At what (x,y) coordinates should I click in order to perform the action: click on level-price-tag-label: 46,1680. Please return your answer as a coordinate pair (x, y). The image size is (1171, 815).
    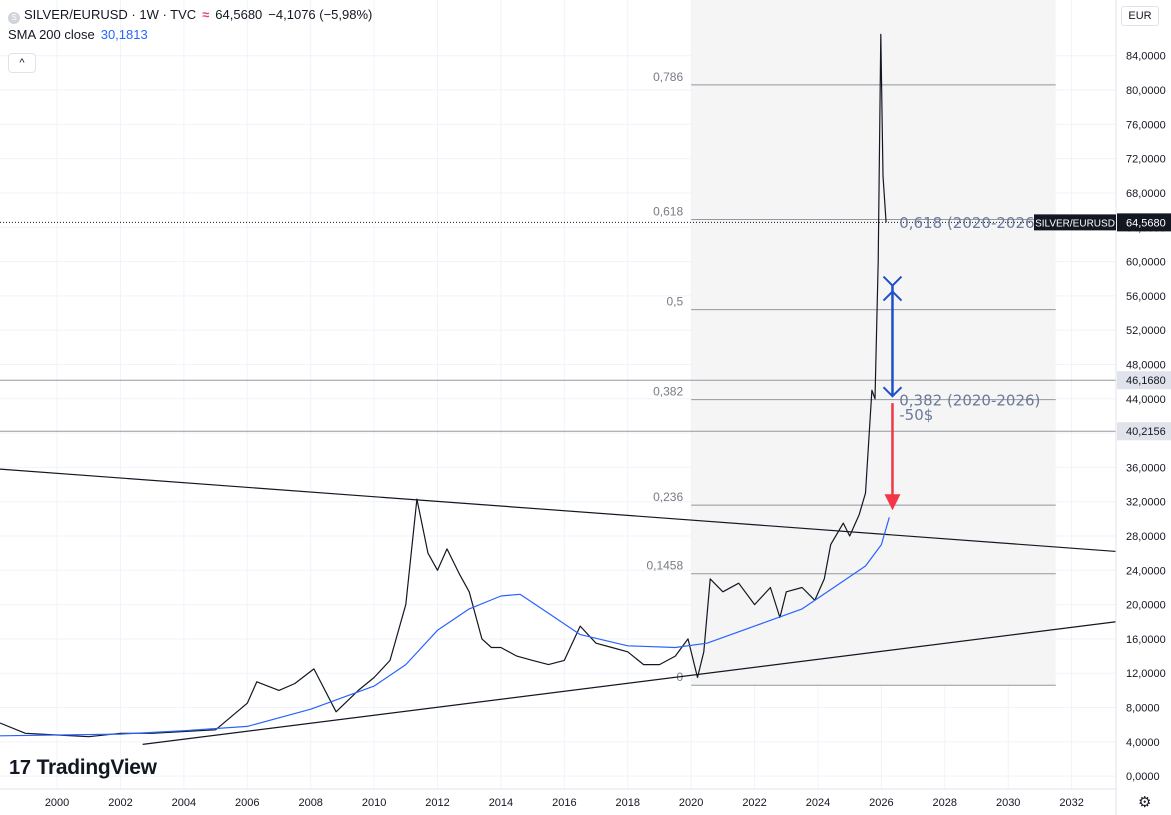
    Looking at the image, I should click on (1146, 381).